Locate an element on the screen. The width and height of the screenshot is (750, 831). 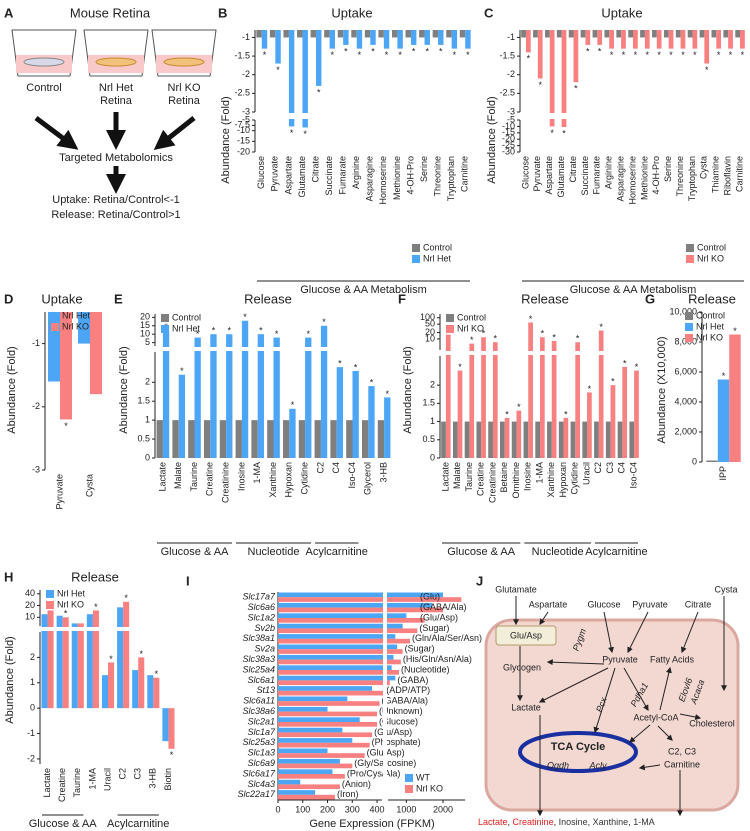
y-tick-label: St13 is located at coordinates (265, 690).